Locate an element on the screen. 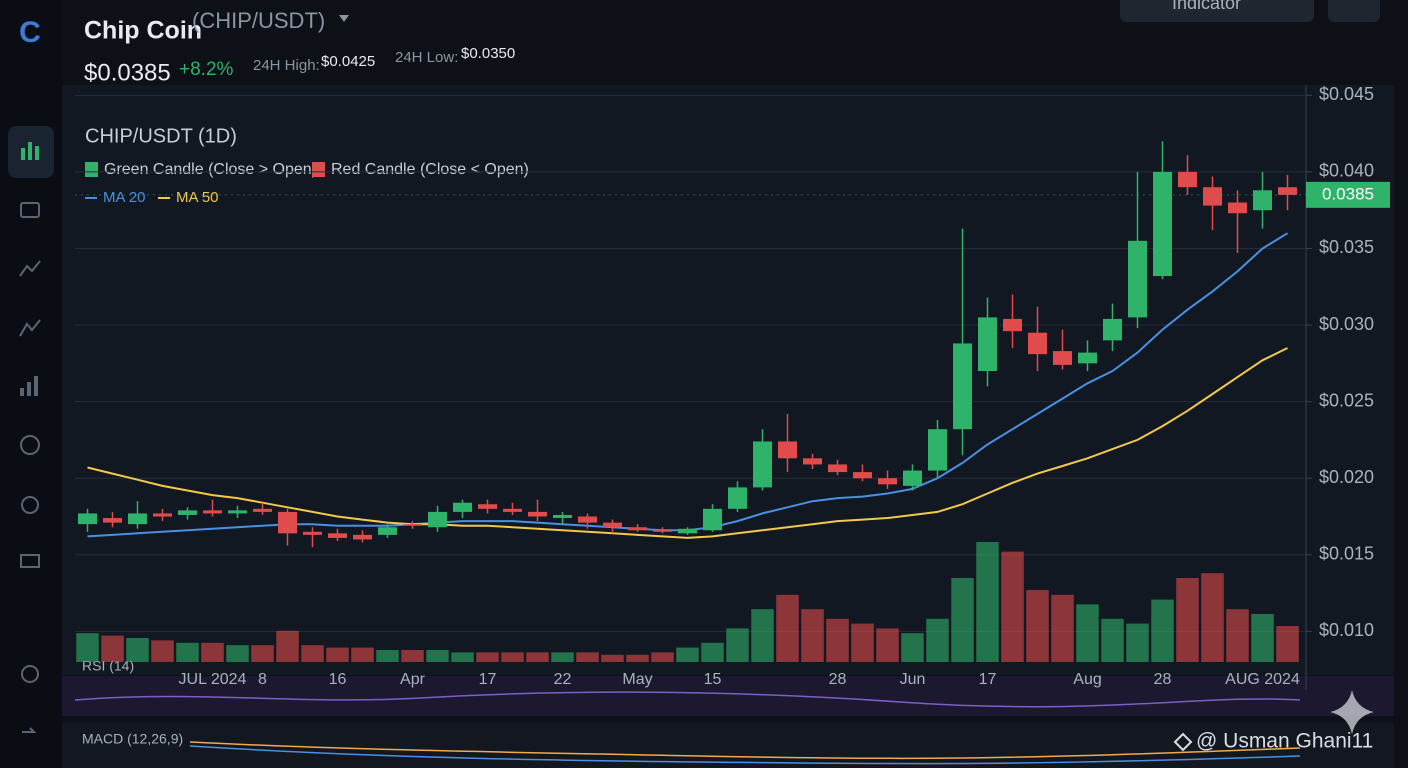 Image resolution: width=1408 pixels, height=768 pixels. x-tick-label: Jun is located at coordinates (913, 679).